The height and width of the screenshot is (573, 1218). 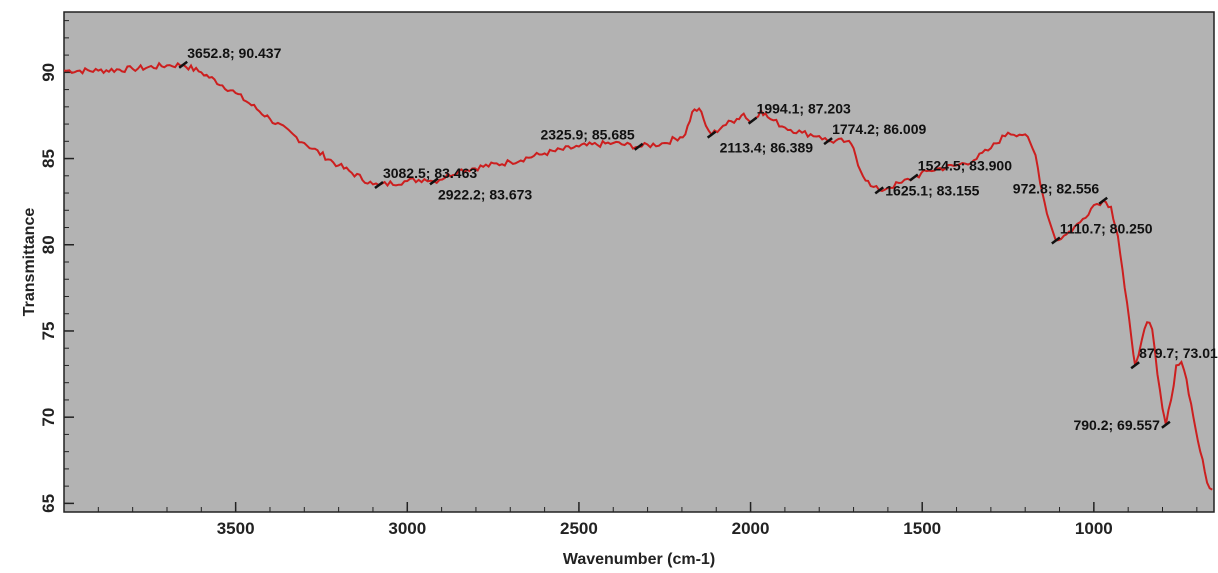 What do you see at coordinates (236, 528) in the screenshot?
I see `x-tick-label: 3500` at bounding box center [236, 528].